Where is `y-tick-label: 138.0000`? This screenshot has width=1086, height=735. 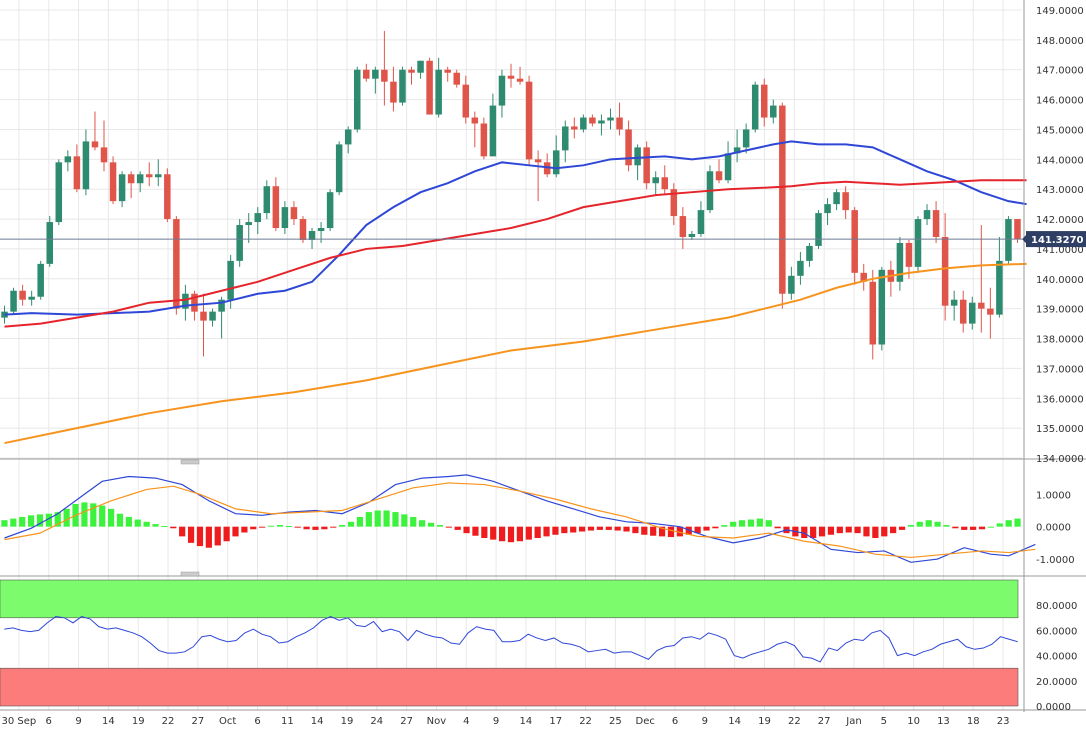 y-tick-label: 138.0000 is located at coordinates (1060, 340).